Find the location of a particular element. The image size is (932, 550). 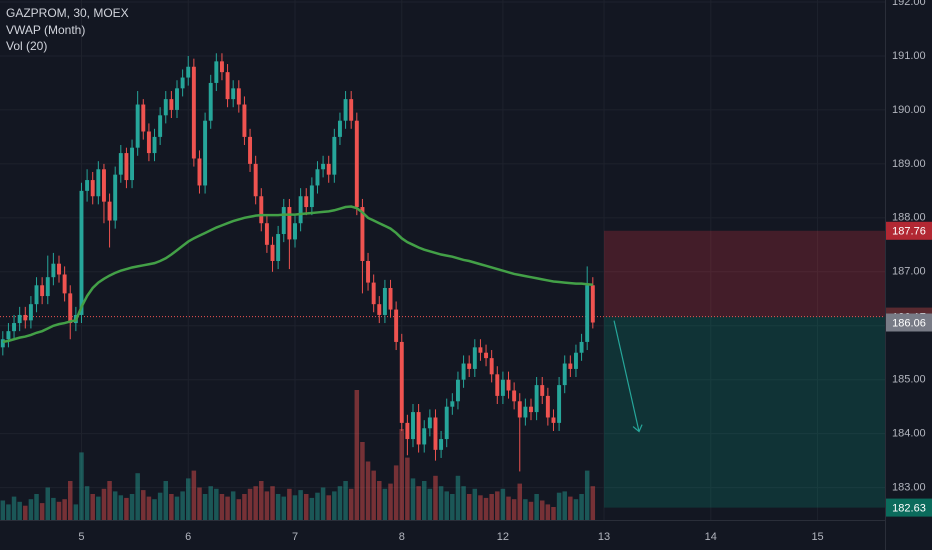

arrow is located at coordinates (628, 376).